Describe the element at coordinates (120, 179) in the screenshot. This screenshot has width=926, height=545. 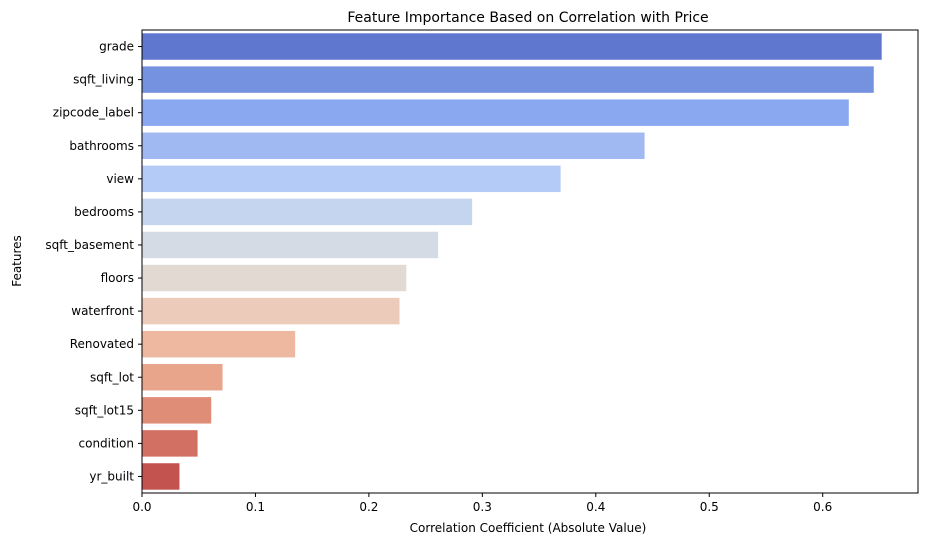
I see `y-tick-label: view` at that location.